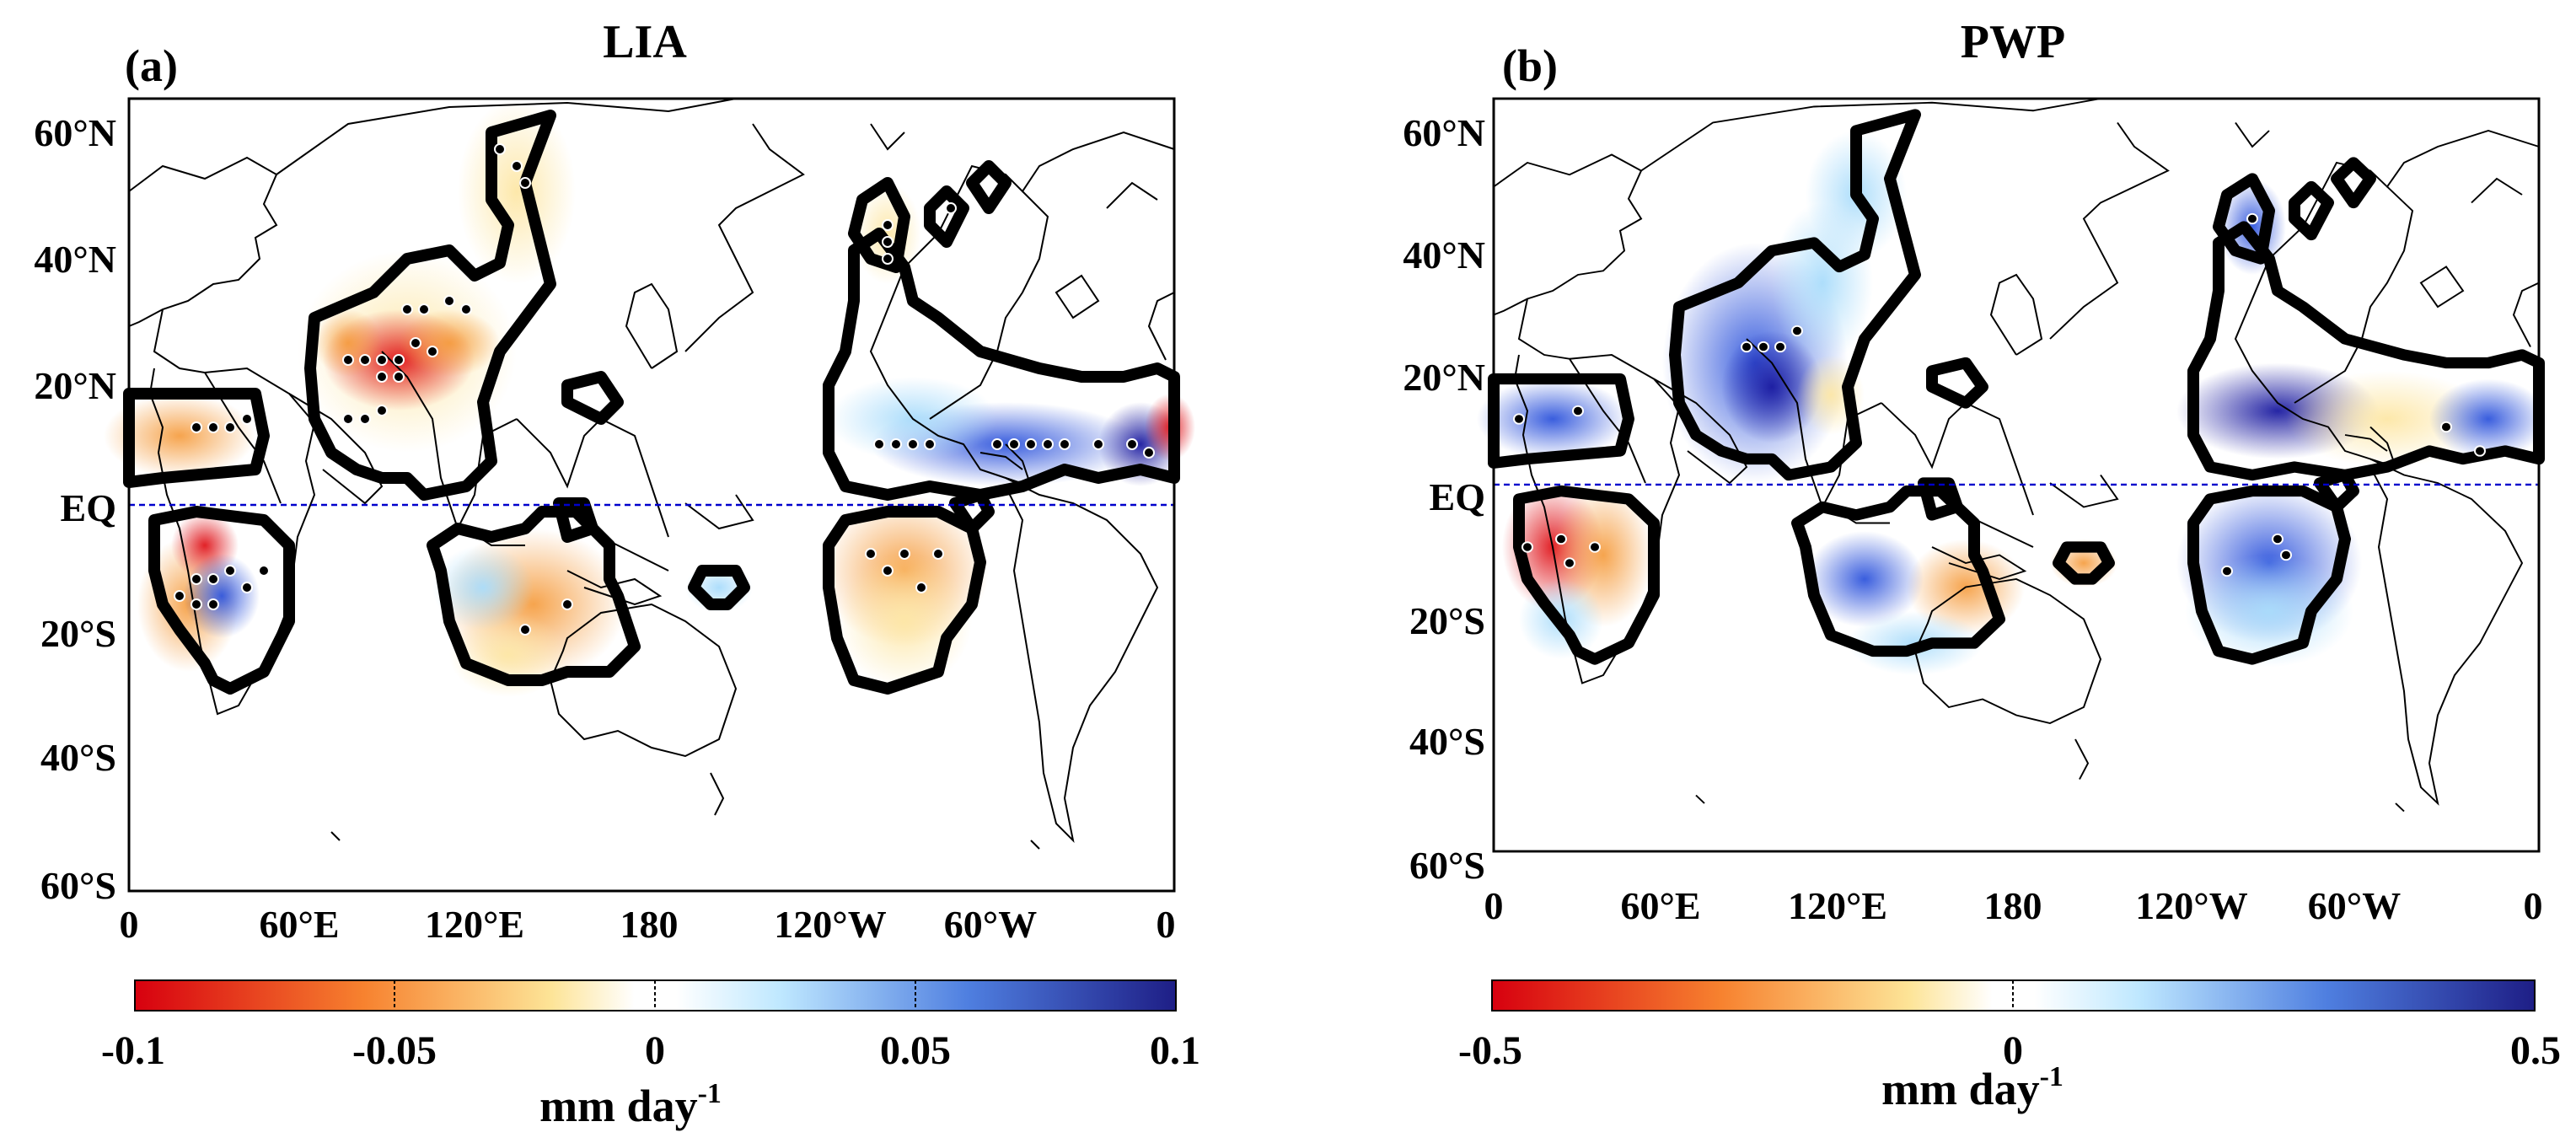 This screenshot has width=2576, height=1143. I want to click on colorbar-tick: 0.1, so click(1175, 1050).